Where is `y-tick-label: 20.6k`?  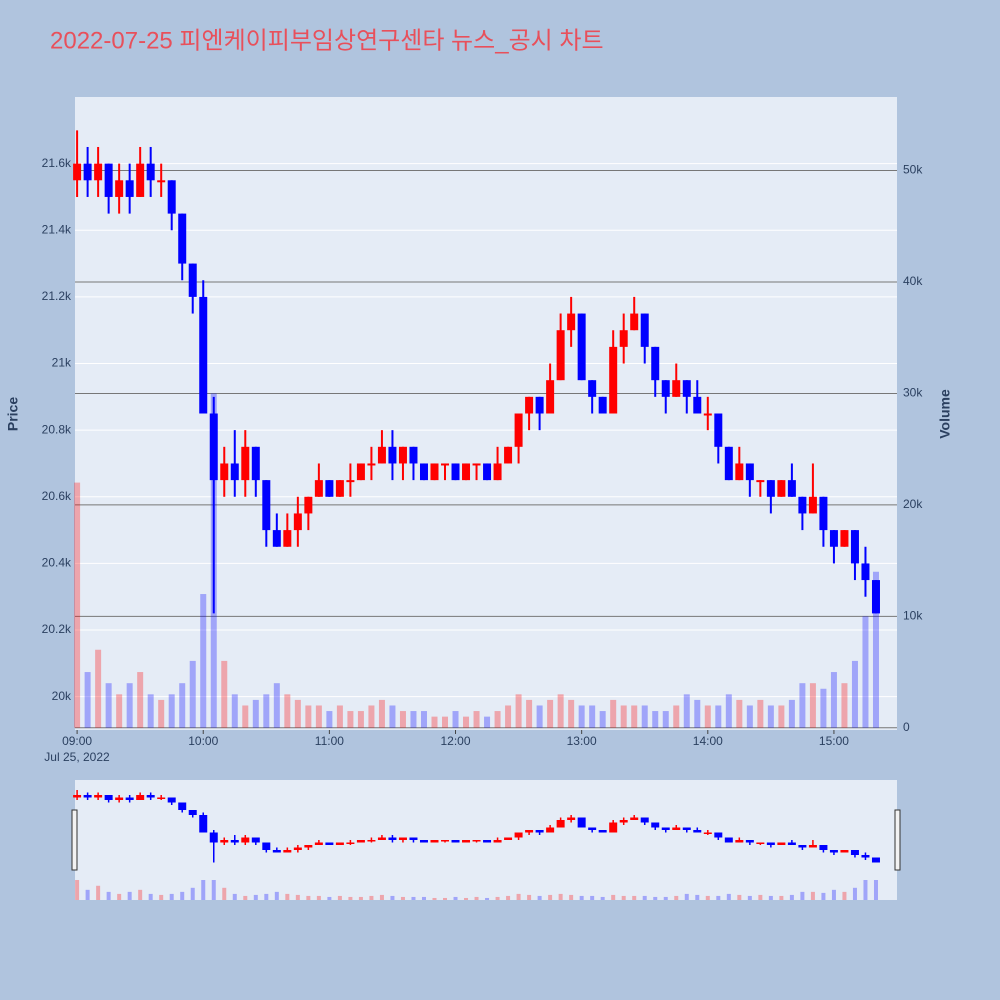 y-tick-label: 20.6k is located at coordinates (57, 496).